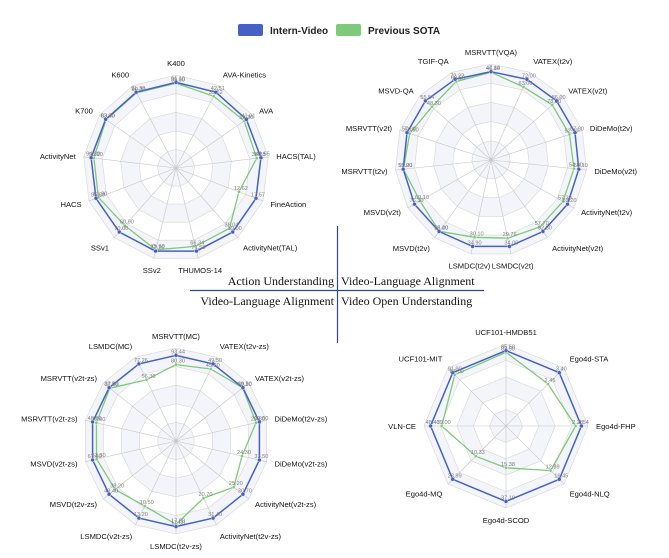 This screenshot has height=558, width=669. I want to click on axis-label-ego4d-fhp: Ego4d-FHP, so click(616, 426).